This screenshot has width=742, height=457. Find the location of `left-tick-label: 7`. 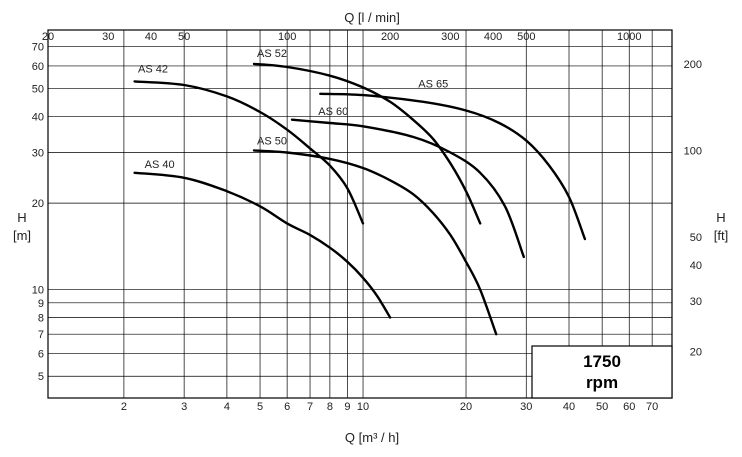

left-tick-label: 7 is located at coordinates (41, 335).